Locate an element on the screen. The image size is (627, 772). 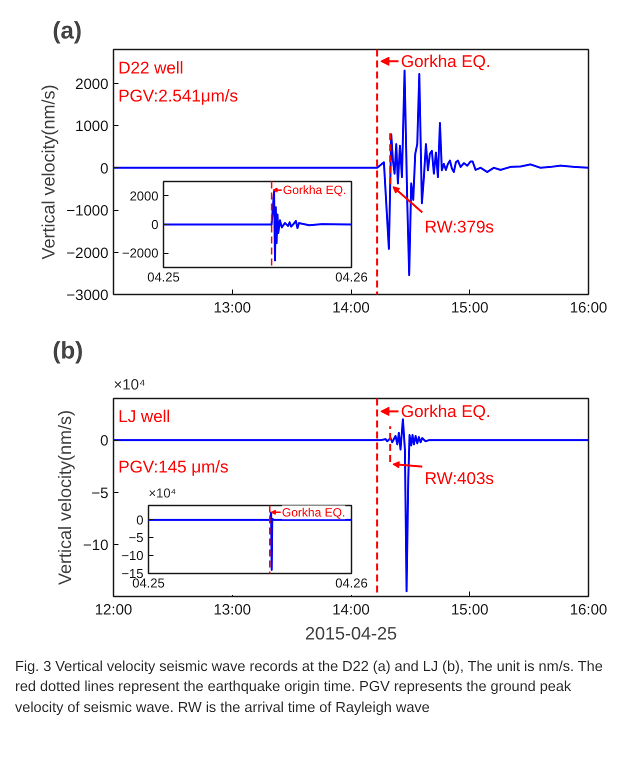
caption: Fig. 3 Vertical velocity seismic wave records at the D22 (a) and LJ (b), The unit is nm/s. The red dotted lines represent the earthquake origin time. PGV represents the ground peak velocity of seismic wave. RW is the arrival time of Rayleigh wave is located at coordinates (309, 688).